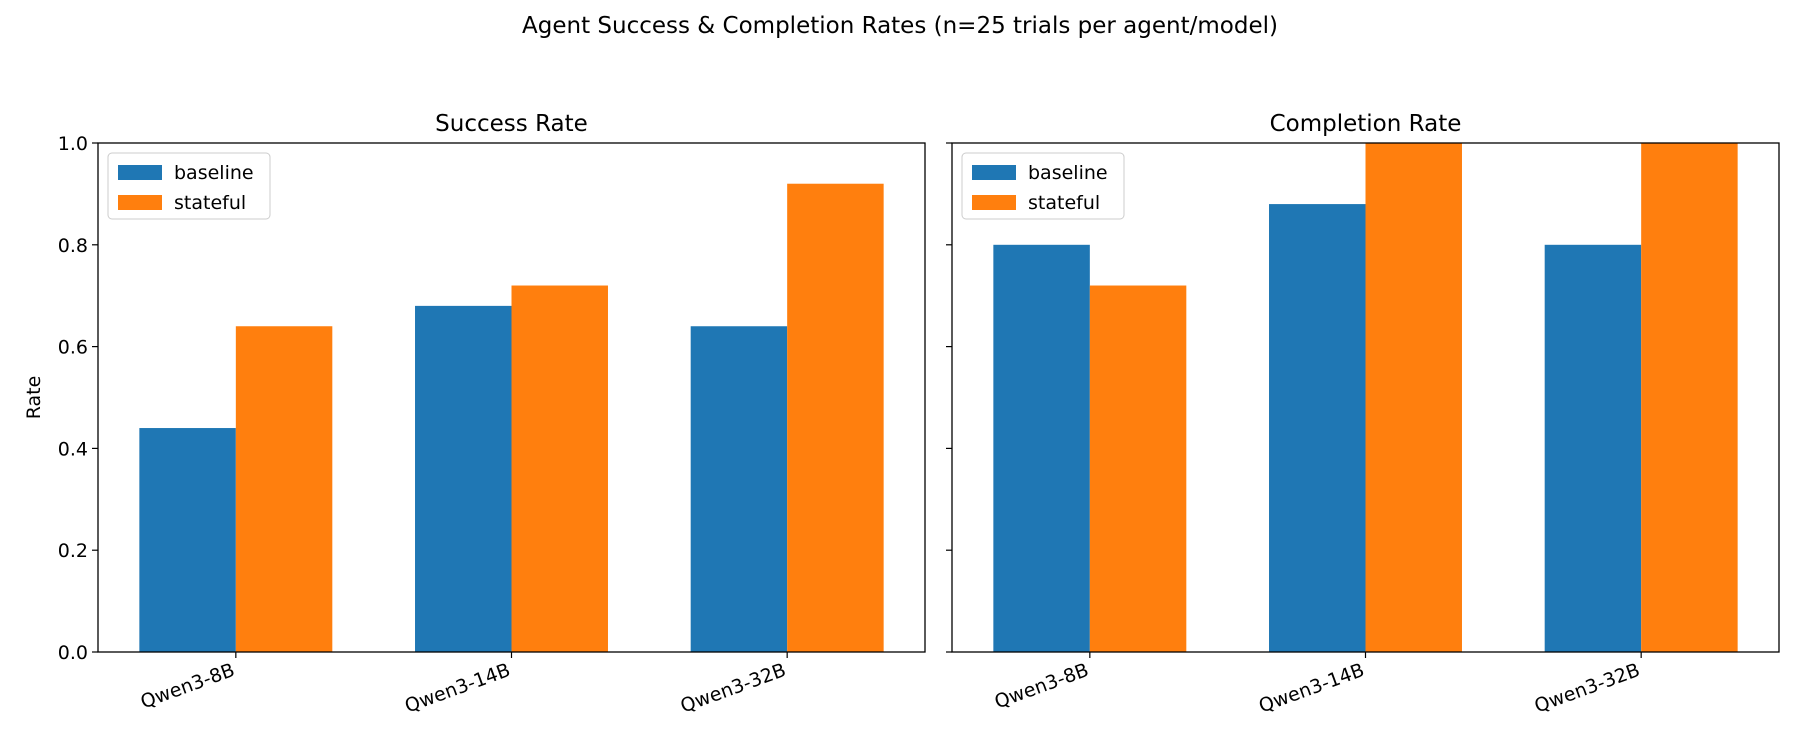 This screenshot has width=1800, height=750. Describe the element at coordinates (73, 348) in the screenshot. I see `y-tick-label: 0.6` at that location.